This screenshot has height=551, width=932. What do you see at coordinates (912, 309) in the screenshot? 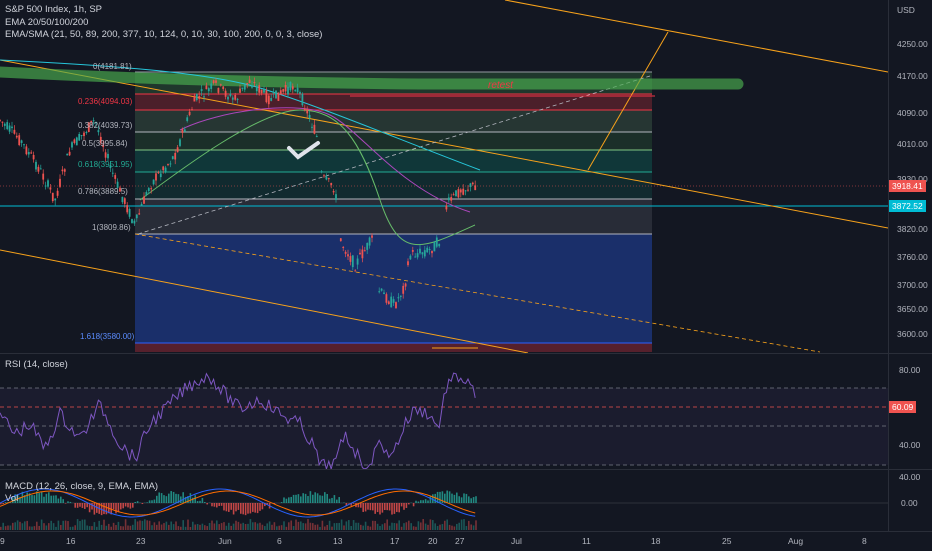
I see `price-tick: 3650.00` at bounding box center [912, 309].